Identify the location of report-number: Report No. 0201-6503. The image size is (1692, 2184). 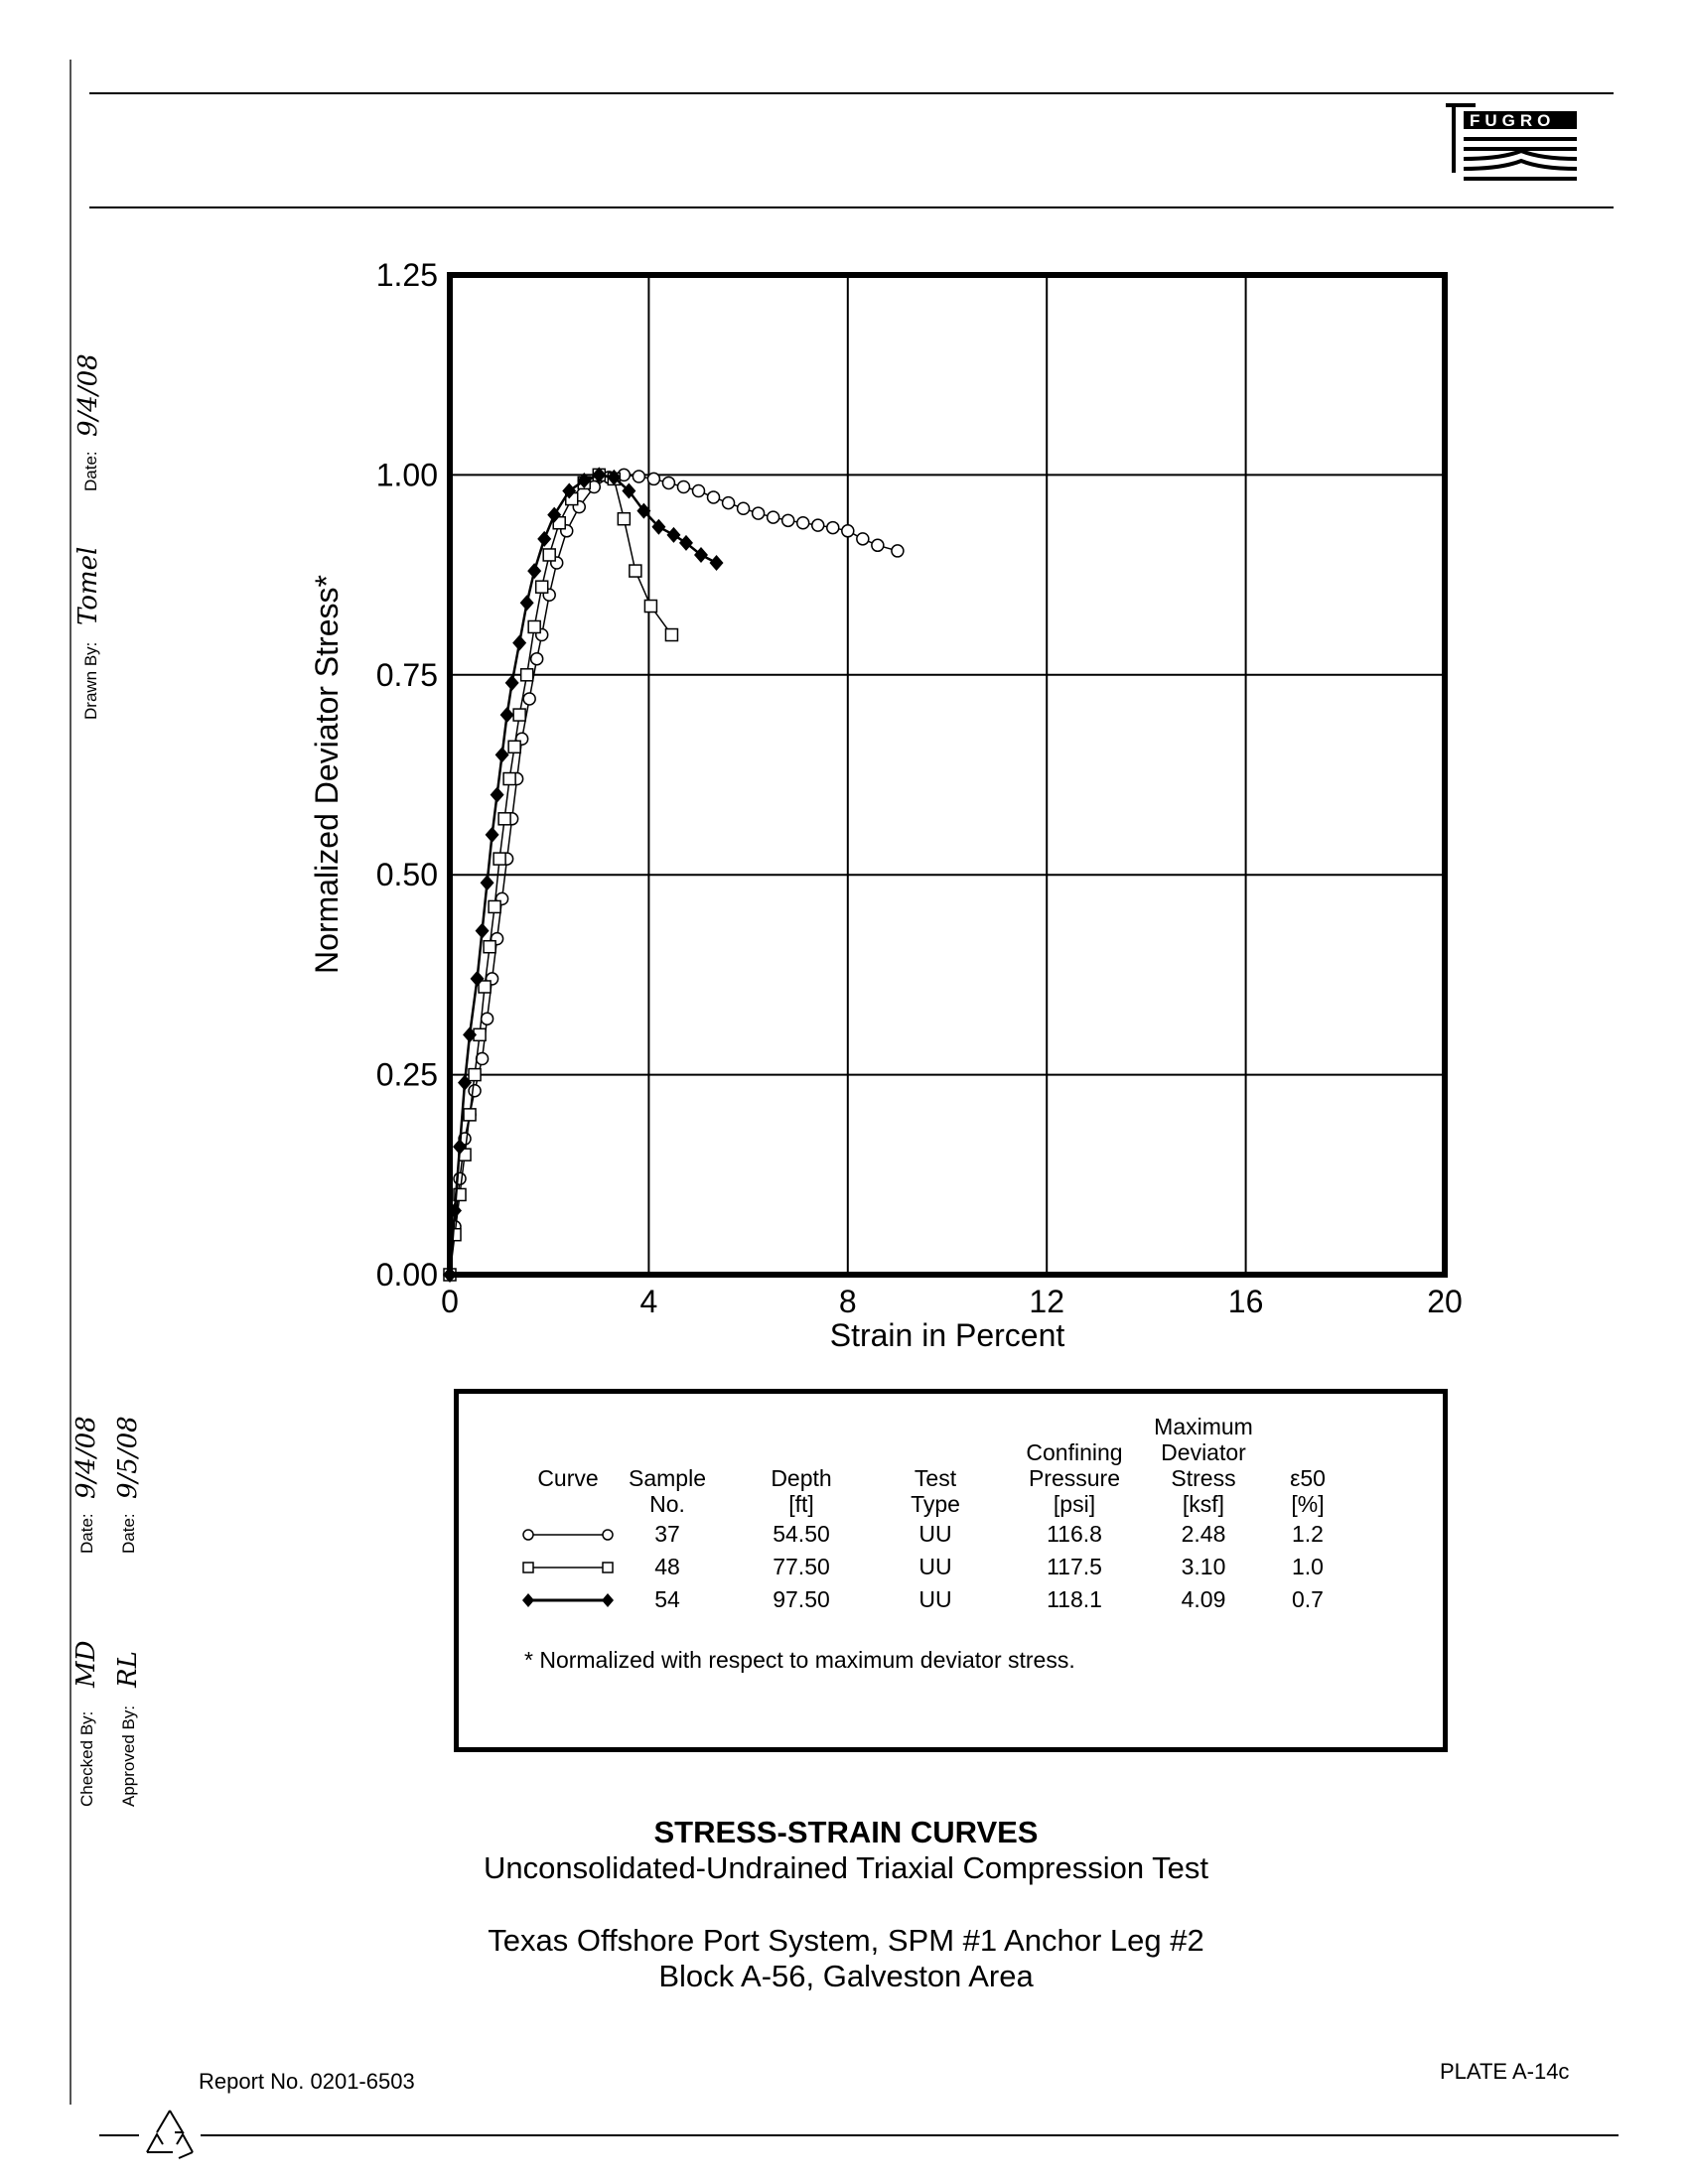
(307, 2081).